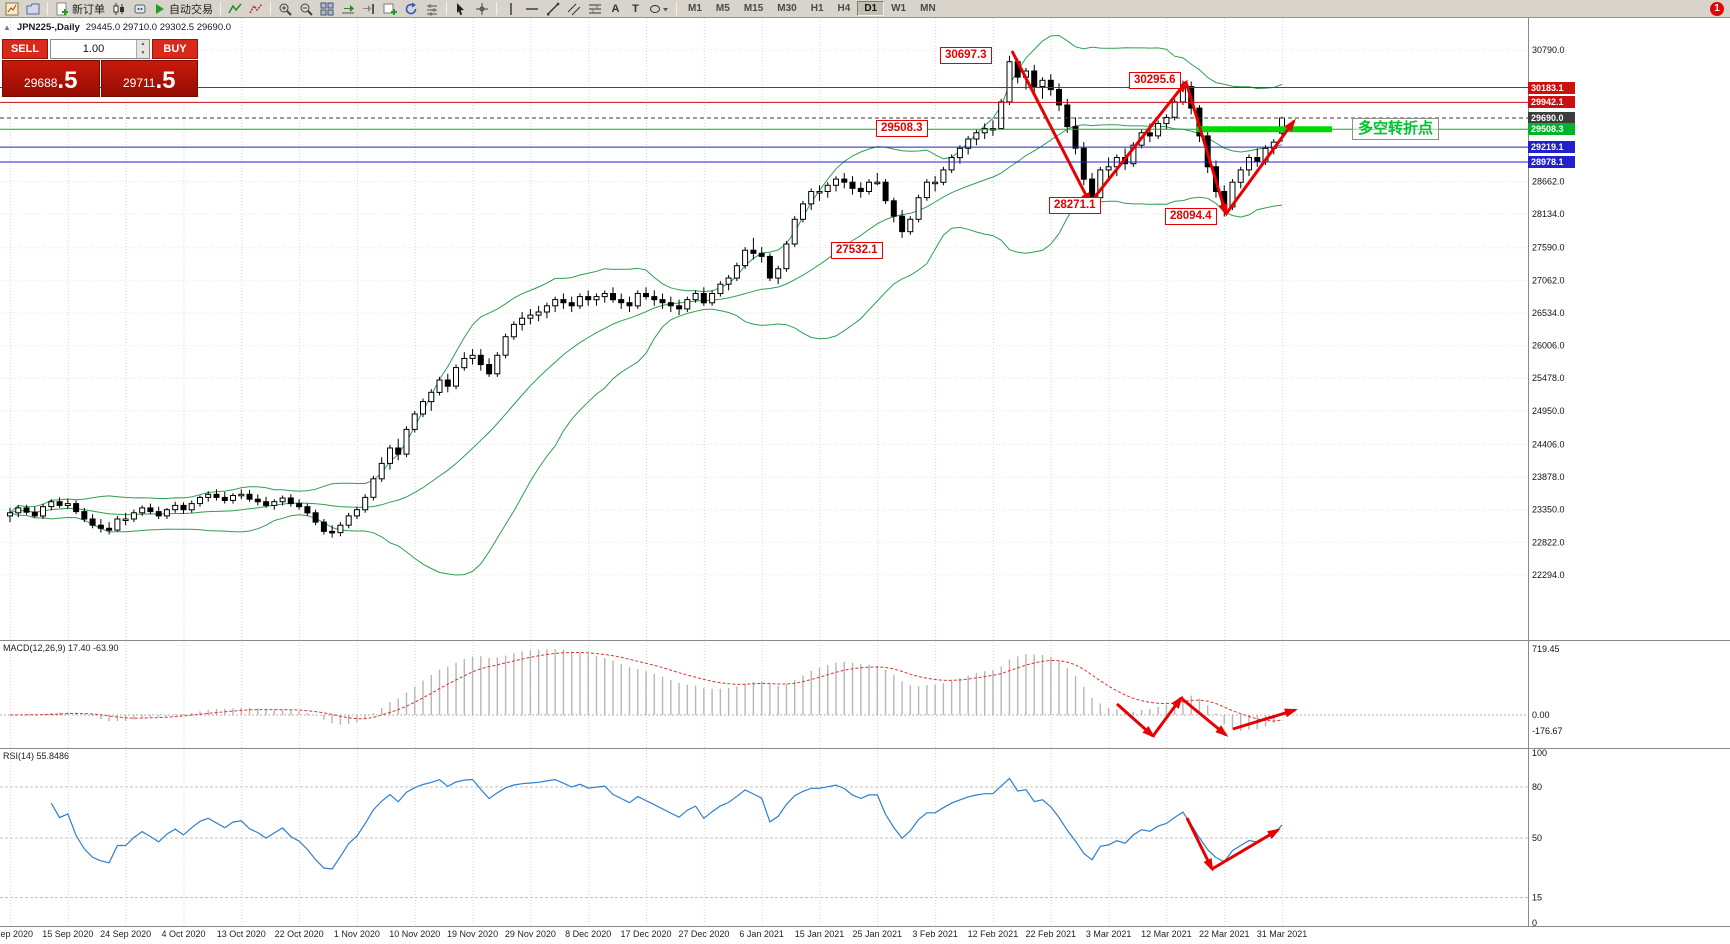 Image resolution: width=1730 pixels, height=944 pixels. I want to click on profiles-icon, so click(33, 9).